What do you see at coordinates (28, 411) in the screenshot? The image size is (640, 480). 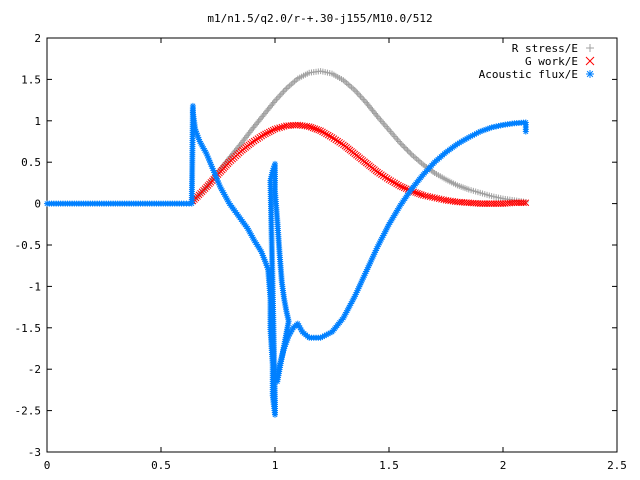 I see `y-tick-label: -2.5` at bounding box center [28, 411].